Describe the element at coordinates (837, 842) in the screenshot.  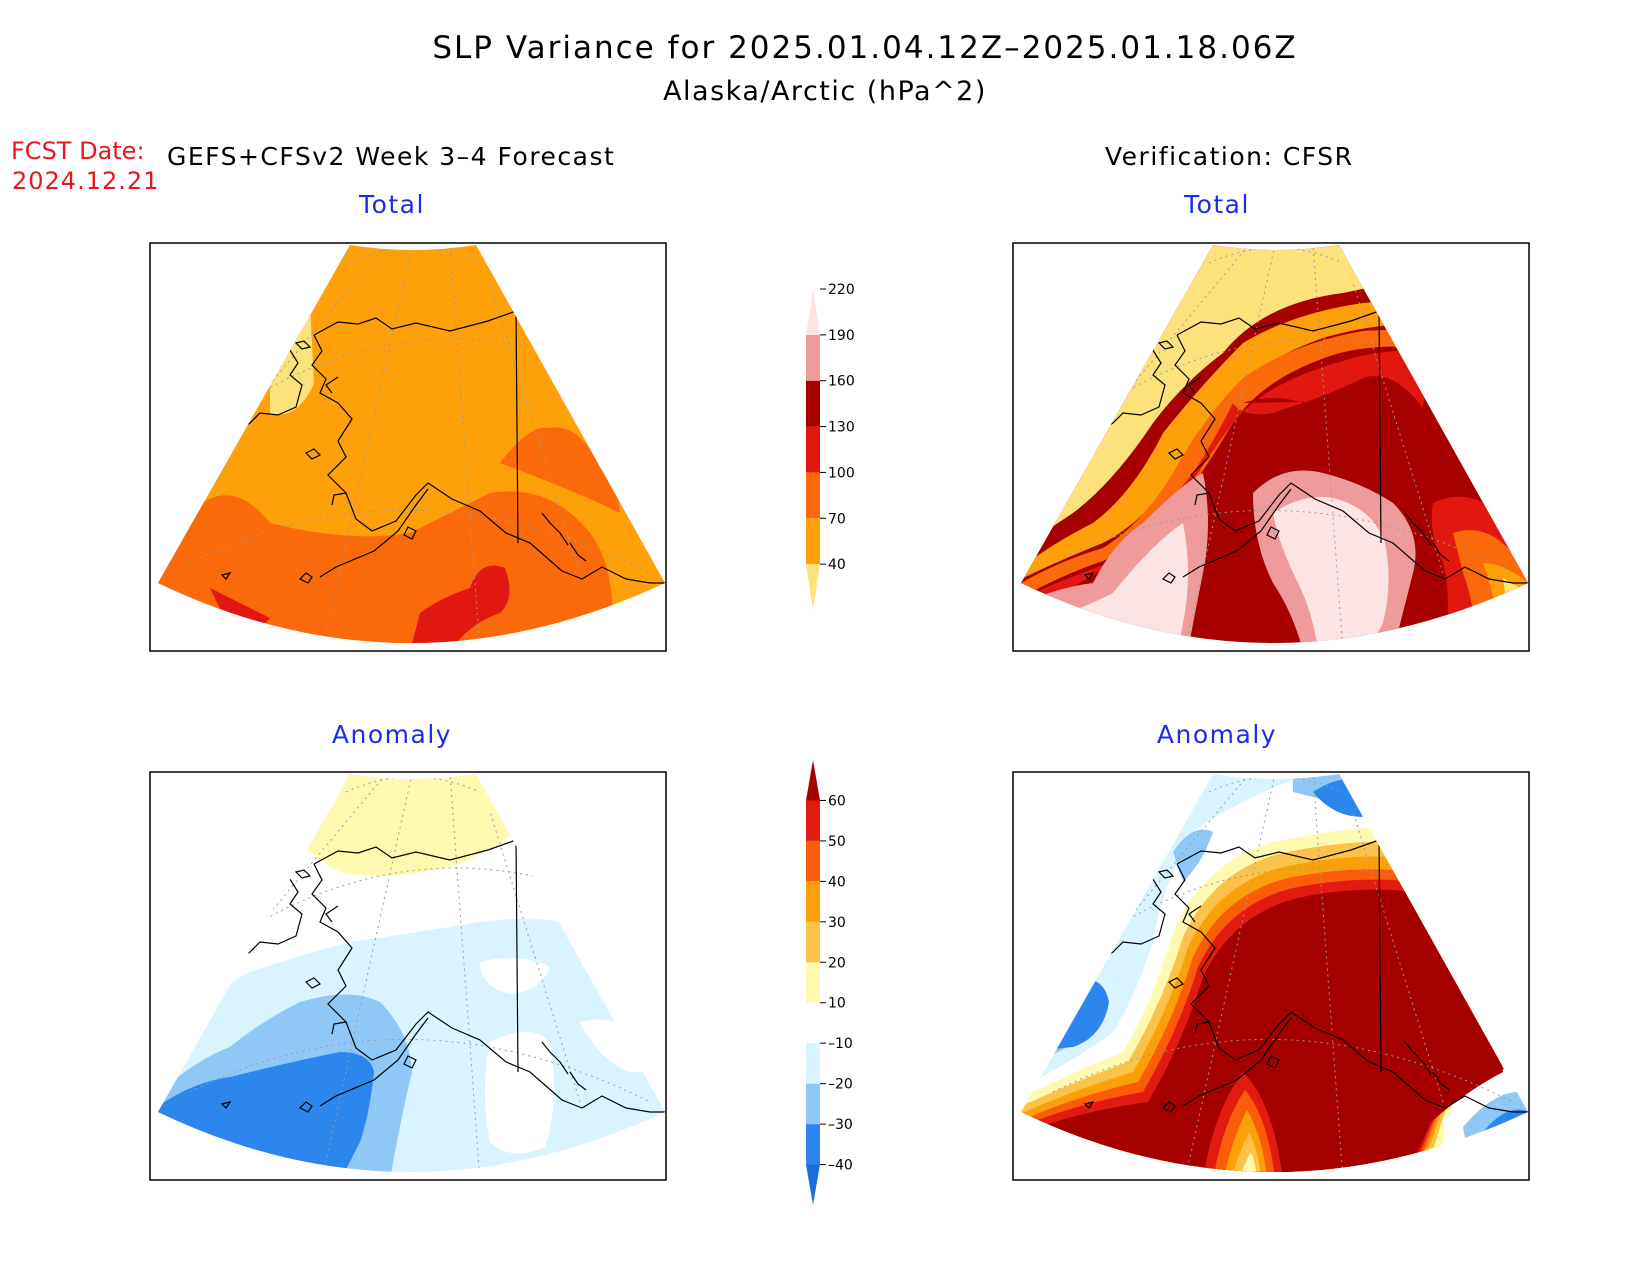
I see `colorbar-tick-label: 50` at that location.